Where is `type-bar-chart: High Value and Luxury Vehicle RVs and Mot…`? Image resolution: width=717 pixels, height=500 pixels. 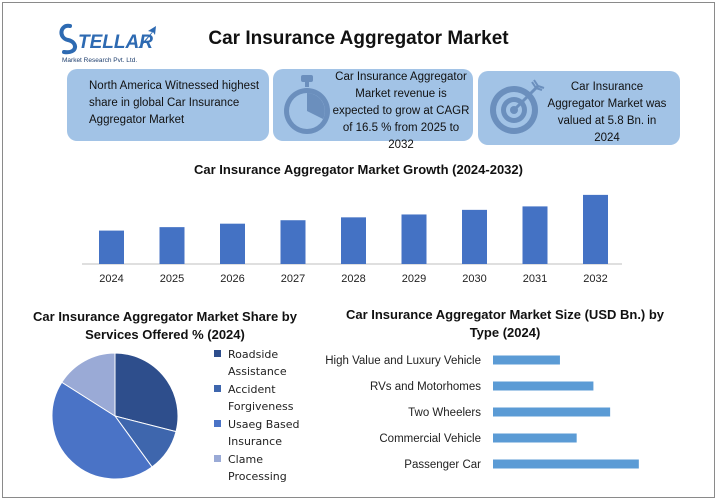 type-bar-chart: High Value and Luxury Vehicle RVs and Mot… is located at coordinates (482, 413).